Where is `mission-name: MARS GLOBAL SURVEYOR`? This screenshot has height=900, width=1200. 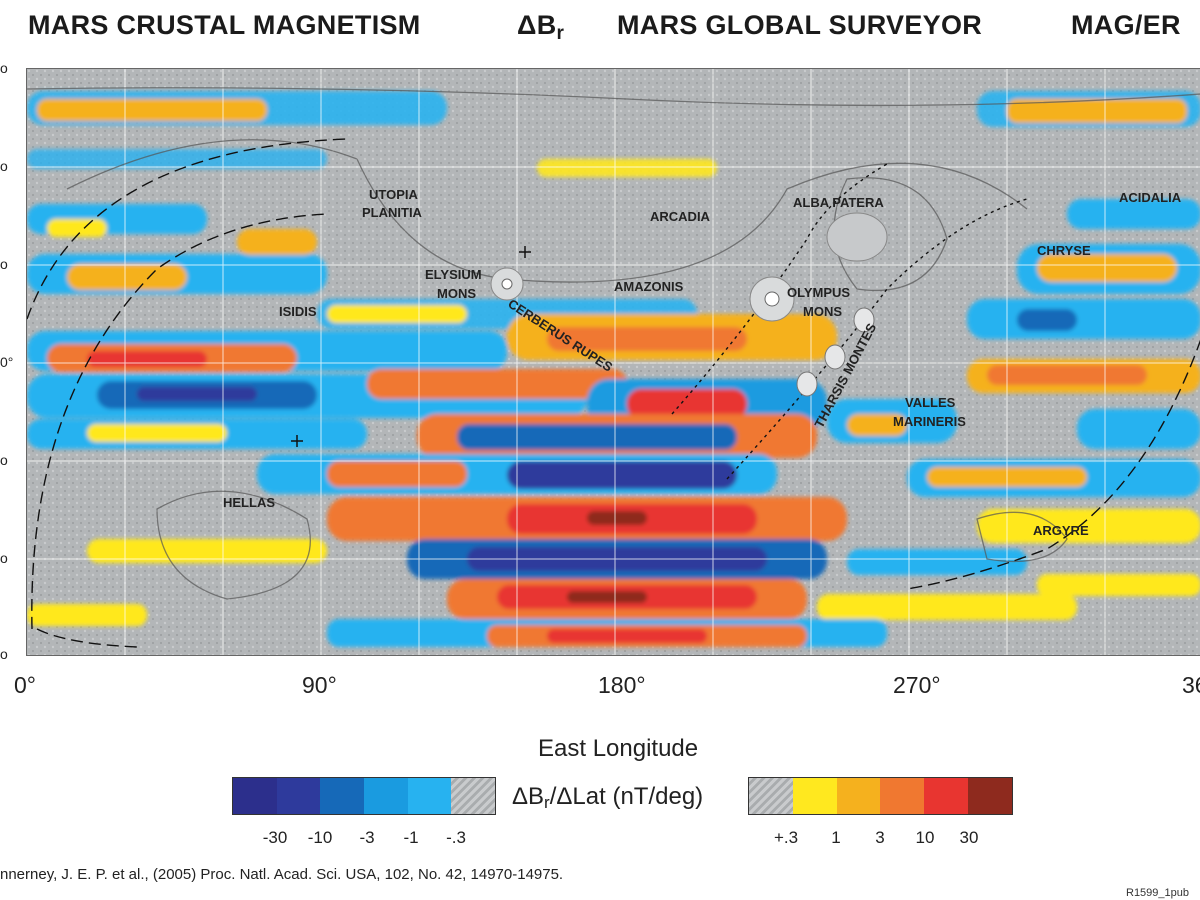
mission-name: MARS GLOBAL SURVEYOR is located at coordinates (800, 25).